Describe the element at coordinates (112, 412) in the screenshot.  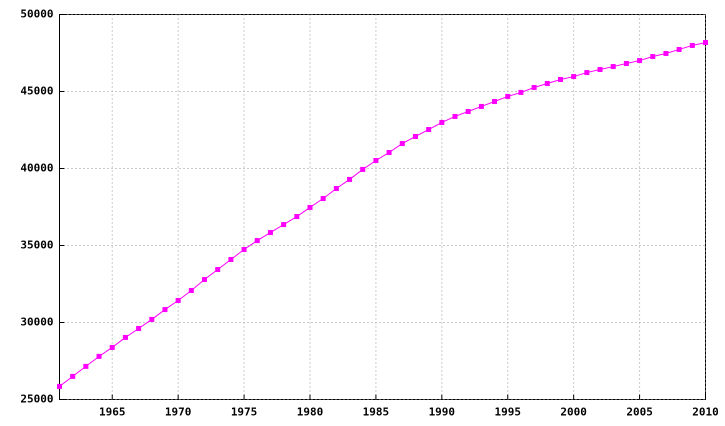
I see `x-tick-label: 1965` at that location.